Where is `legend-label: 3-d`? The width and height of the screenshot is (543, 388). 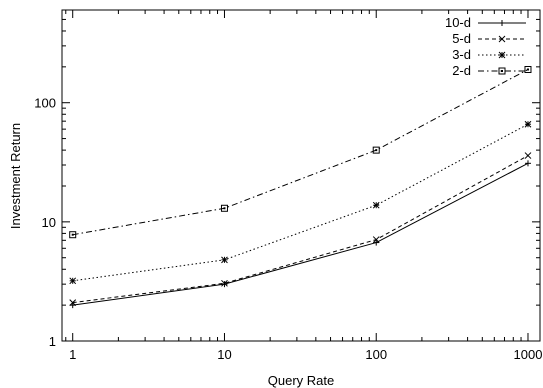 legend-label: 3-d is located at coordinates (461, 54).